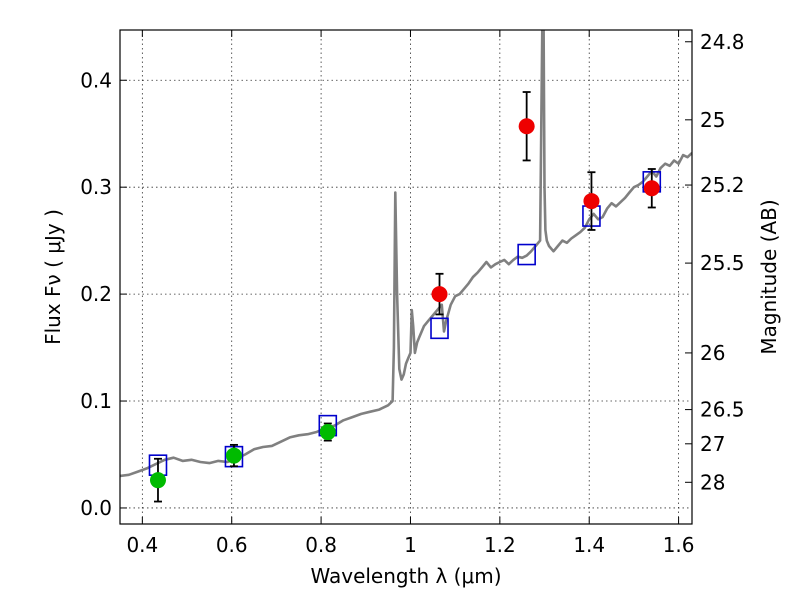  What do you see at coordinates (722, 263) in the screenshot?
I see `right-tick-label: 25.5` at bounding box center [722, 263].